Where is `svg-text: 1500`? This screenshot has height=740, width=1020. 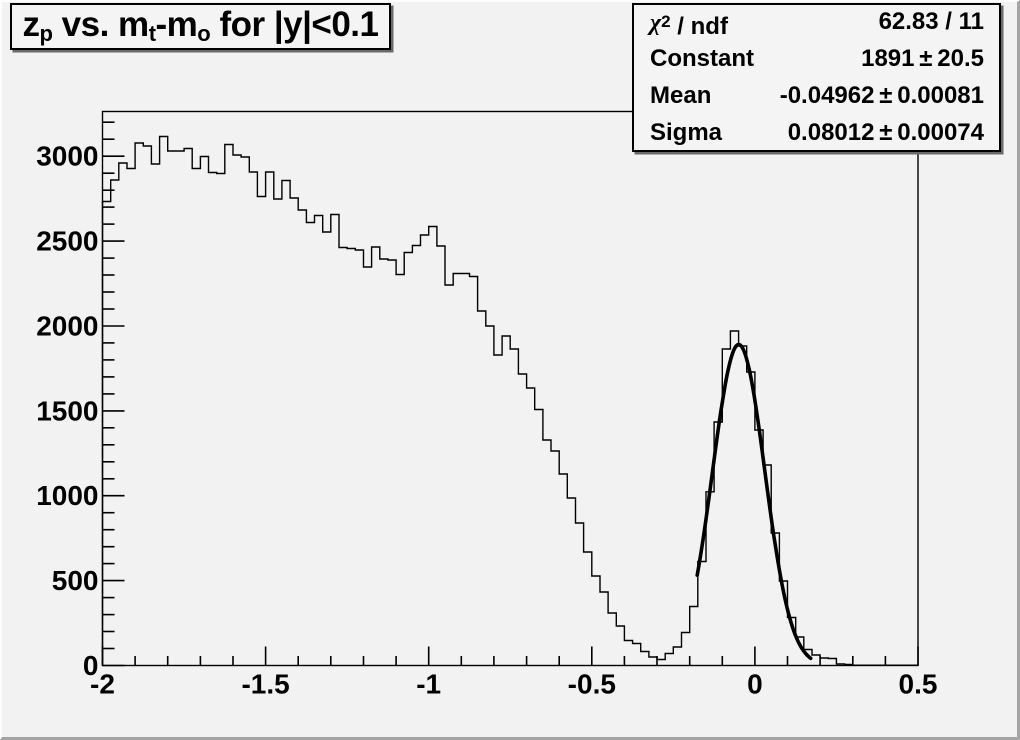 svg-text: 1500 is located at coordinates (67, 410).